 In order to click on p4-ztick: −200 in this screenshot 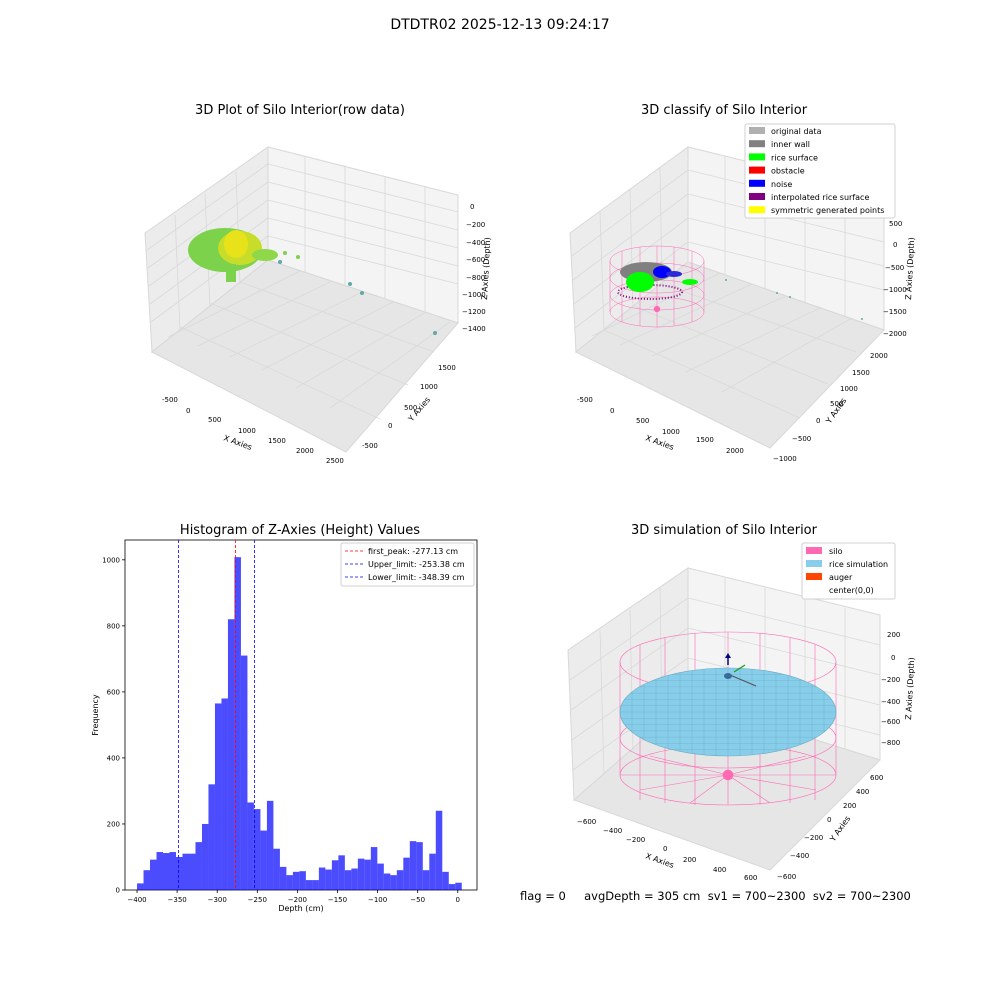, I will do `click(890, 680)`.